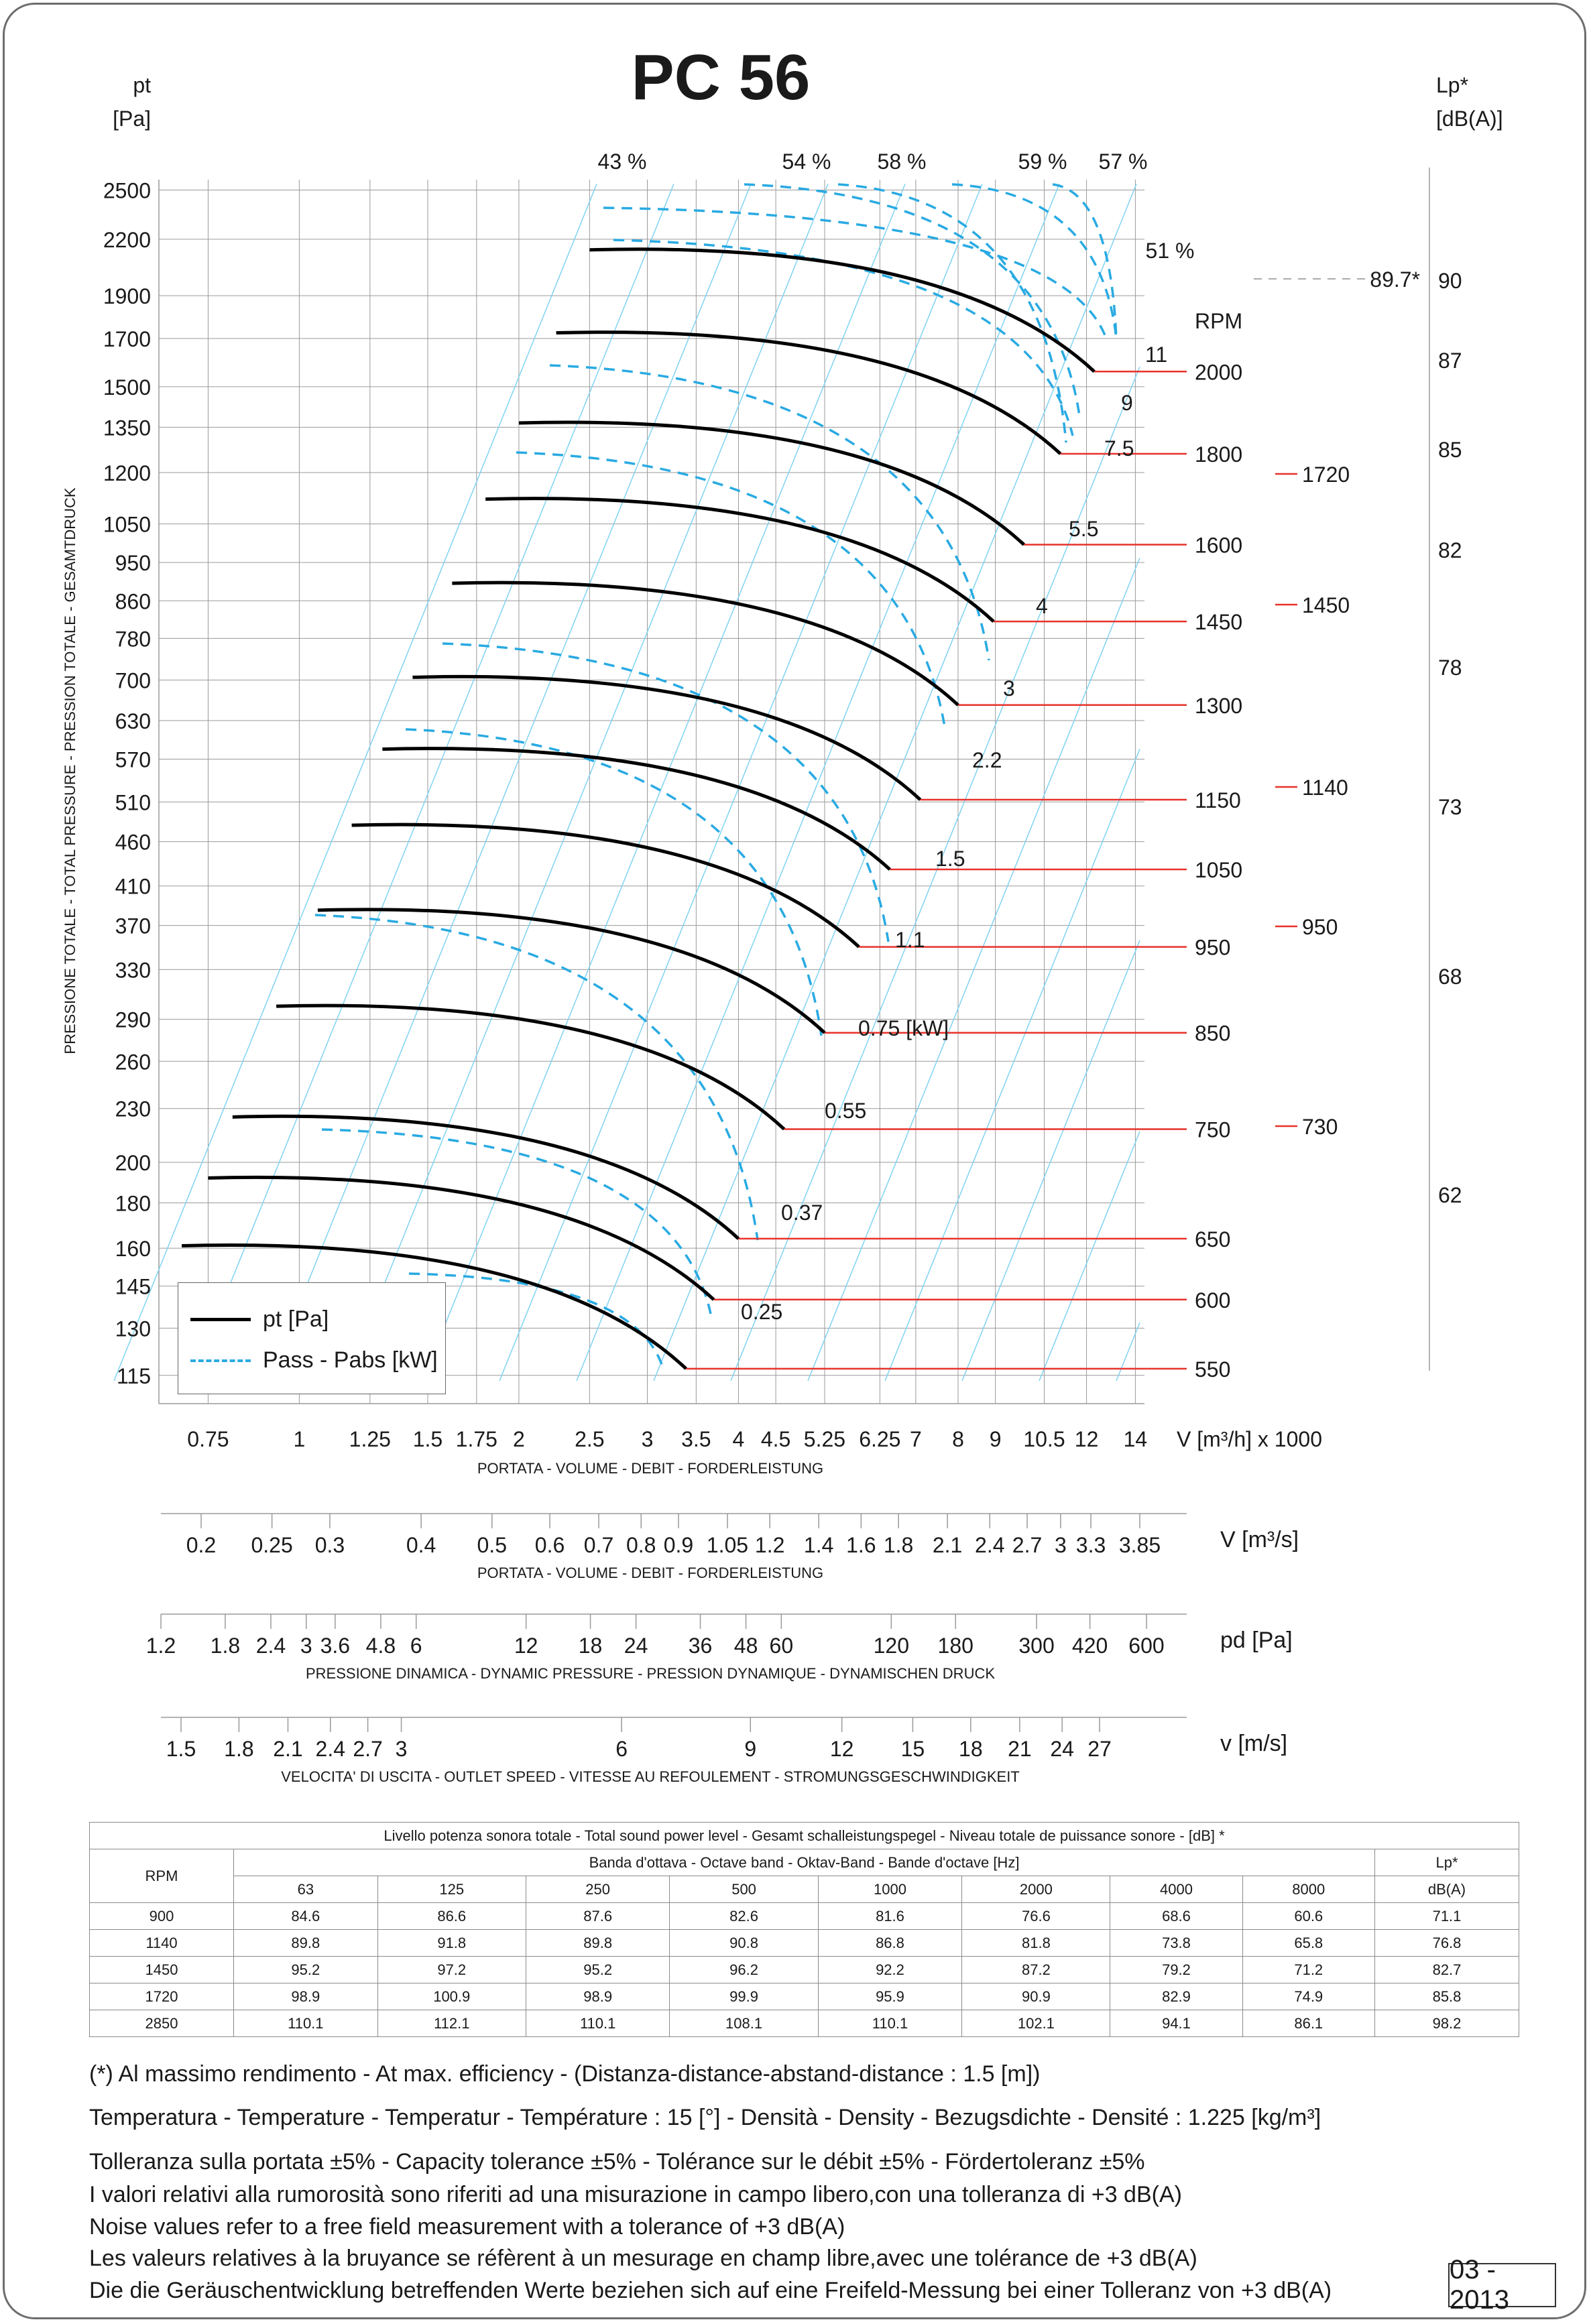  Describe the element at coordinates (1123, 161) in the screenshot. I see `efficiency-label: 57 %` at that location.